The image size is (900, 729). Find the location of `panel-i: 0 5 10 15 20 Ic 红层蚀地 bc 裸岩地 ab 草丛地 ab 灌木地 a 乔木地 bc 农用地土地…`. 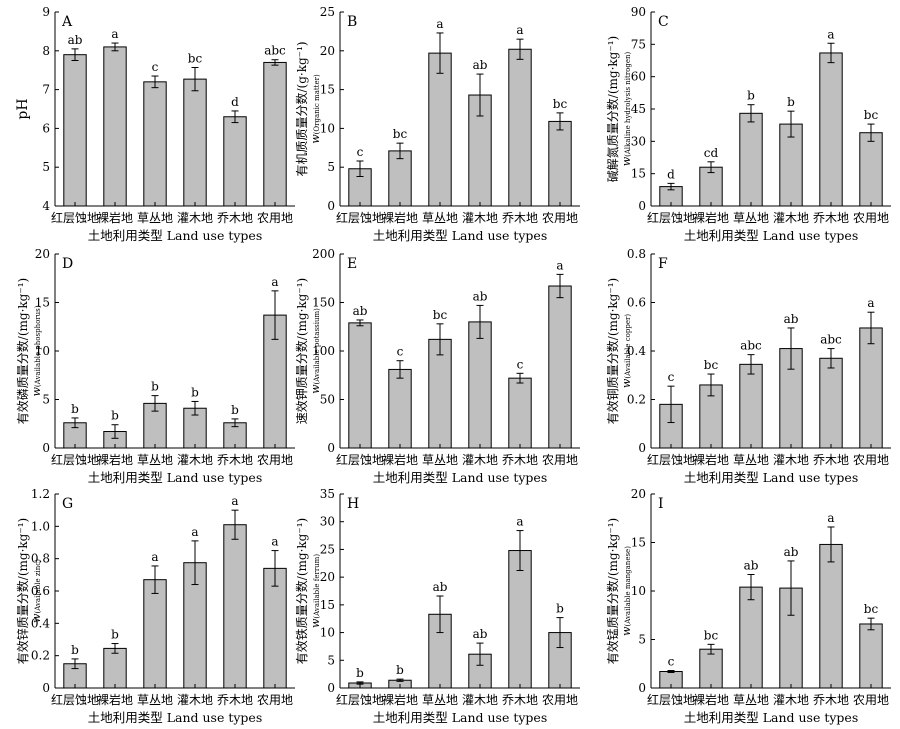

panel-i: 0 5 10 15 20 Ic 红层蚀地 bc 裸岩地 ab 草丛地 ab 灌木地 a 乔木地 bc 农用地土地… is located at coordinates (748, 606).